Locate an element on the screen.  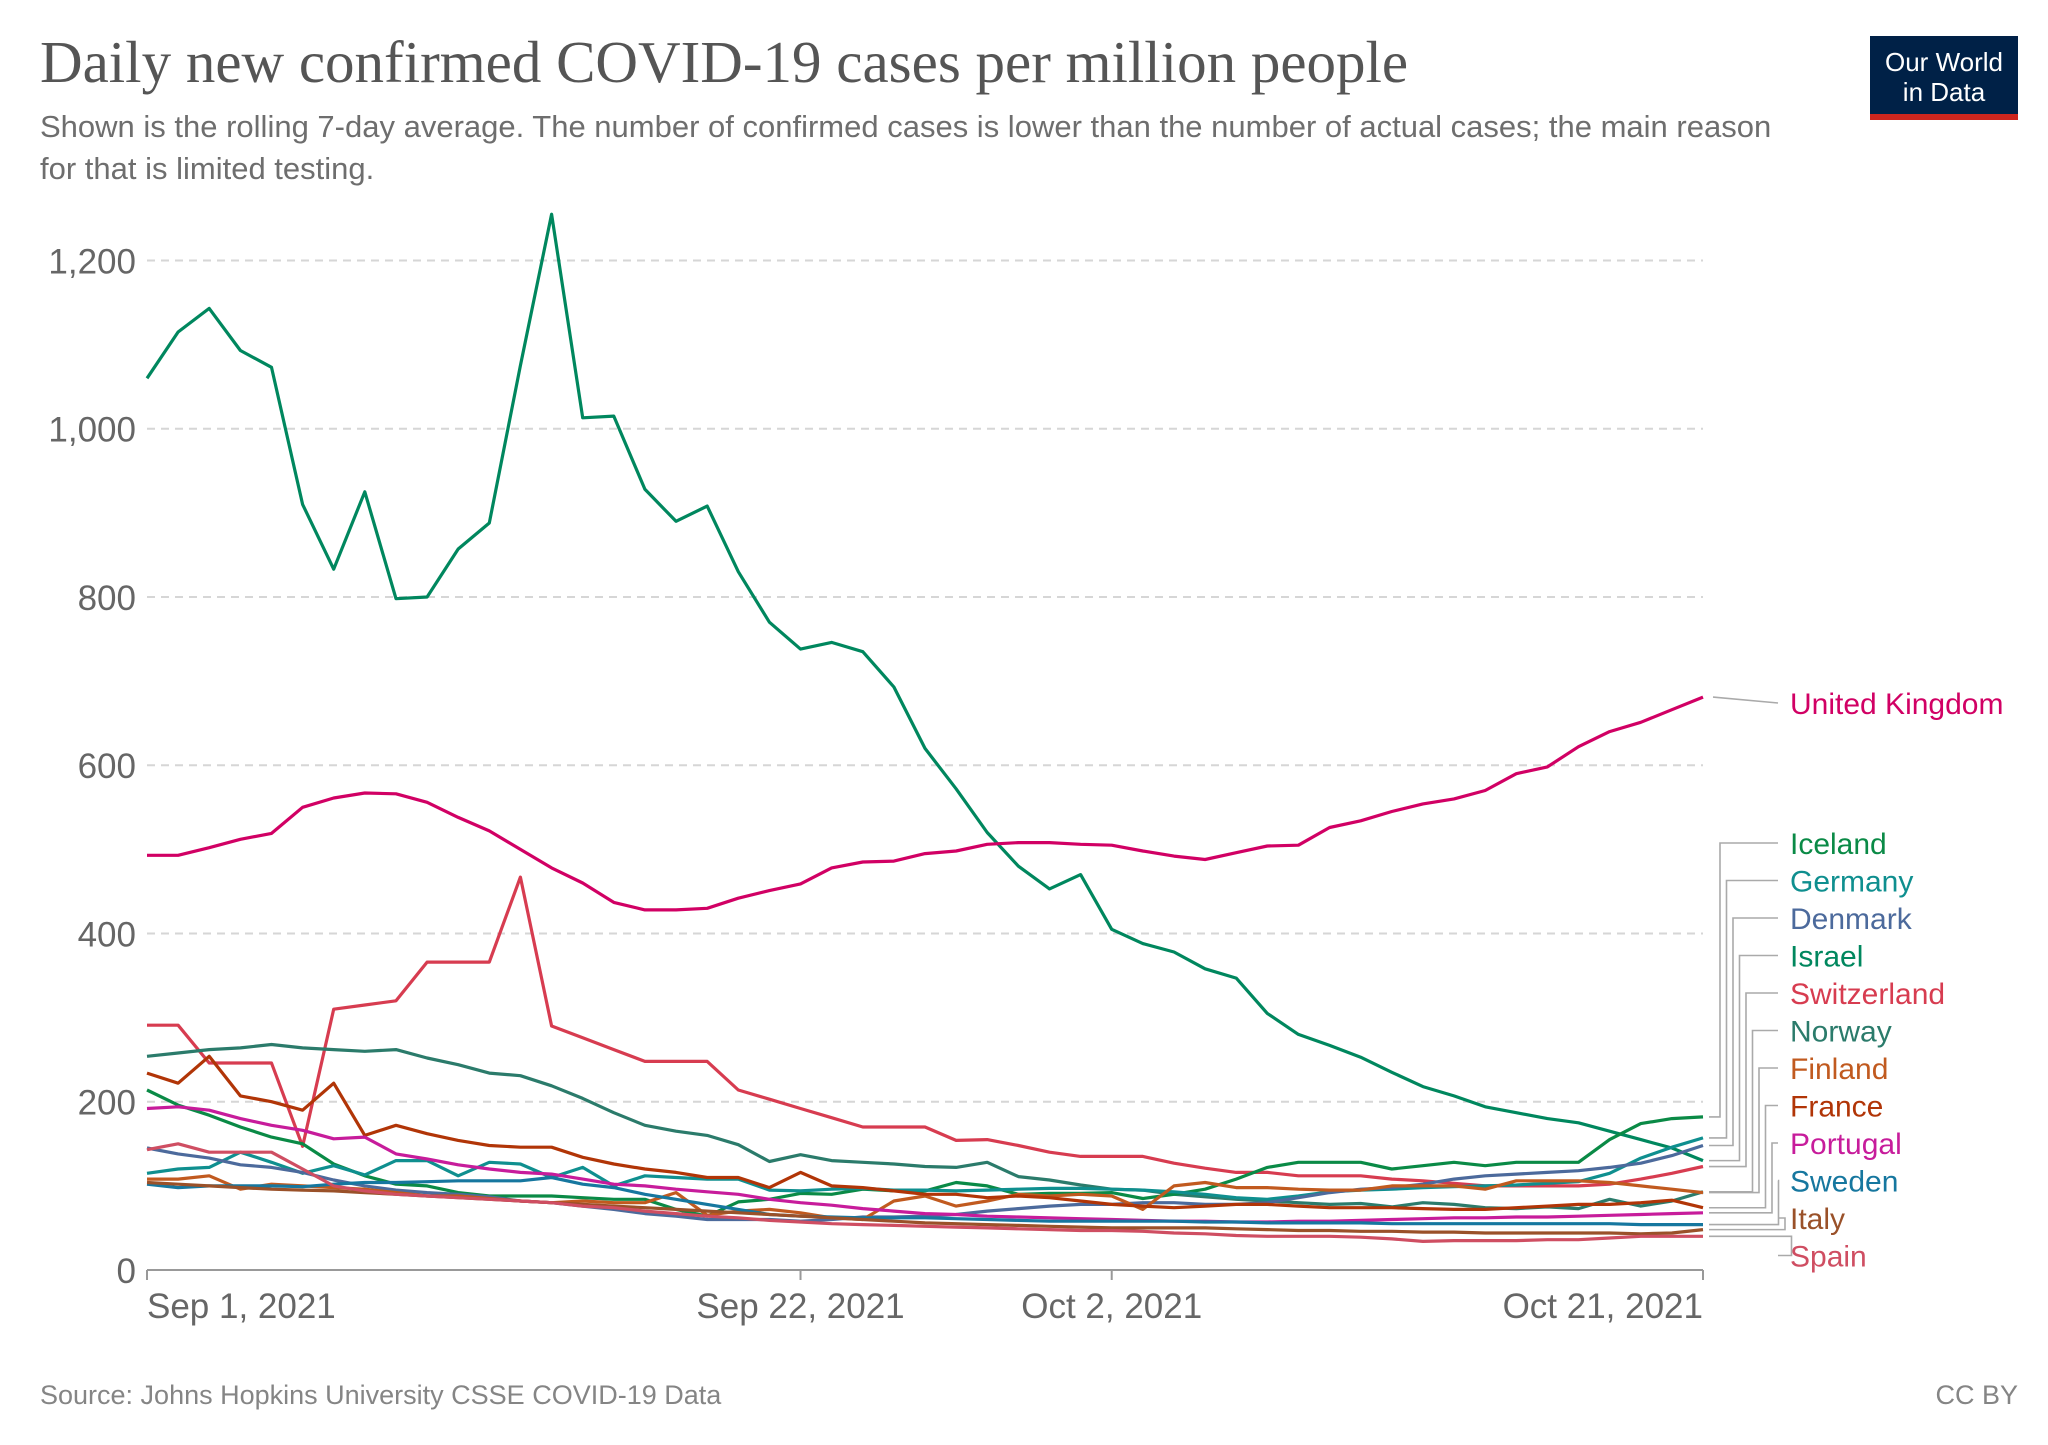
series-line-norway is located at coordinates (925, 1126).